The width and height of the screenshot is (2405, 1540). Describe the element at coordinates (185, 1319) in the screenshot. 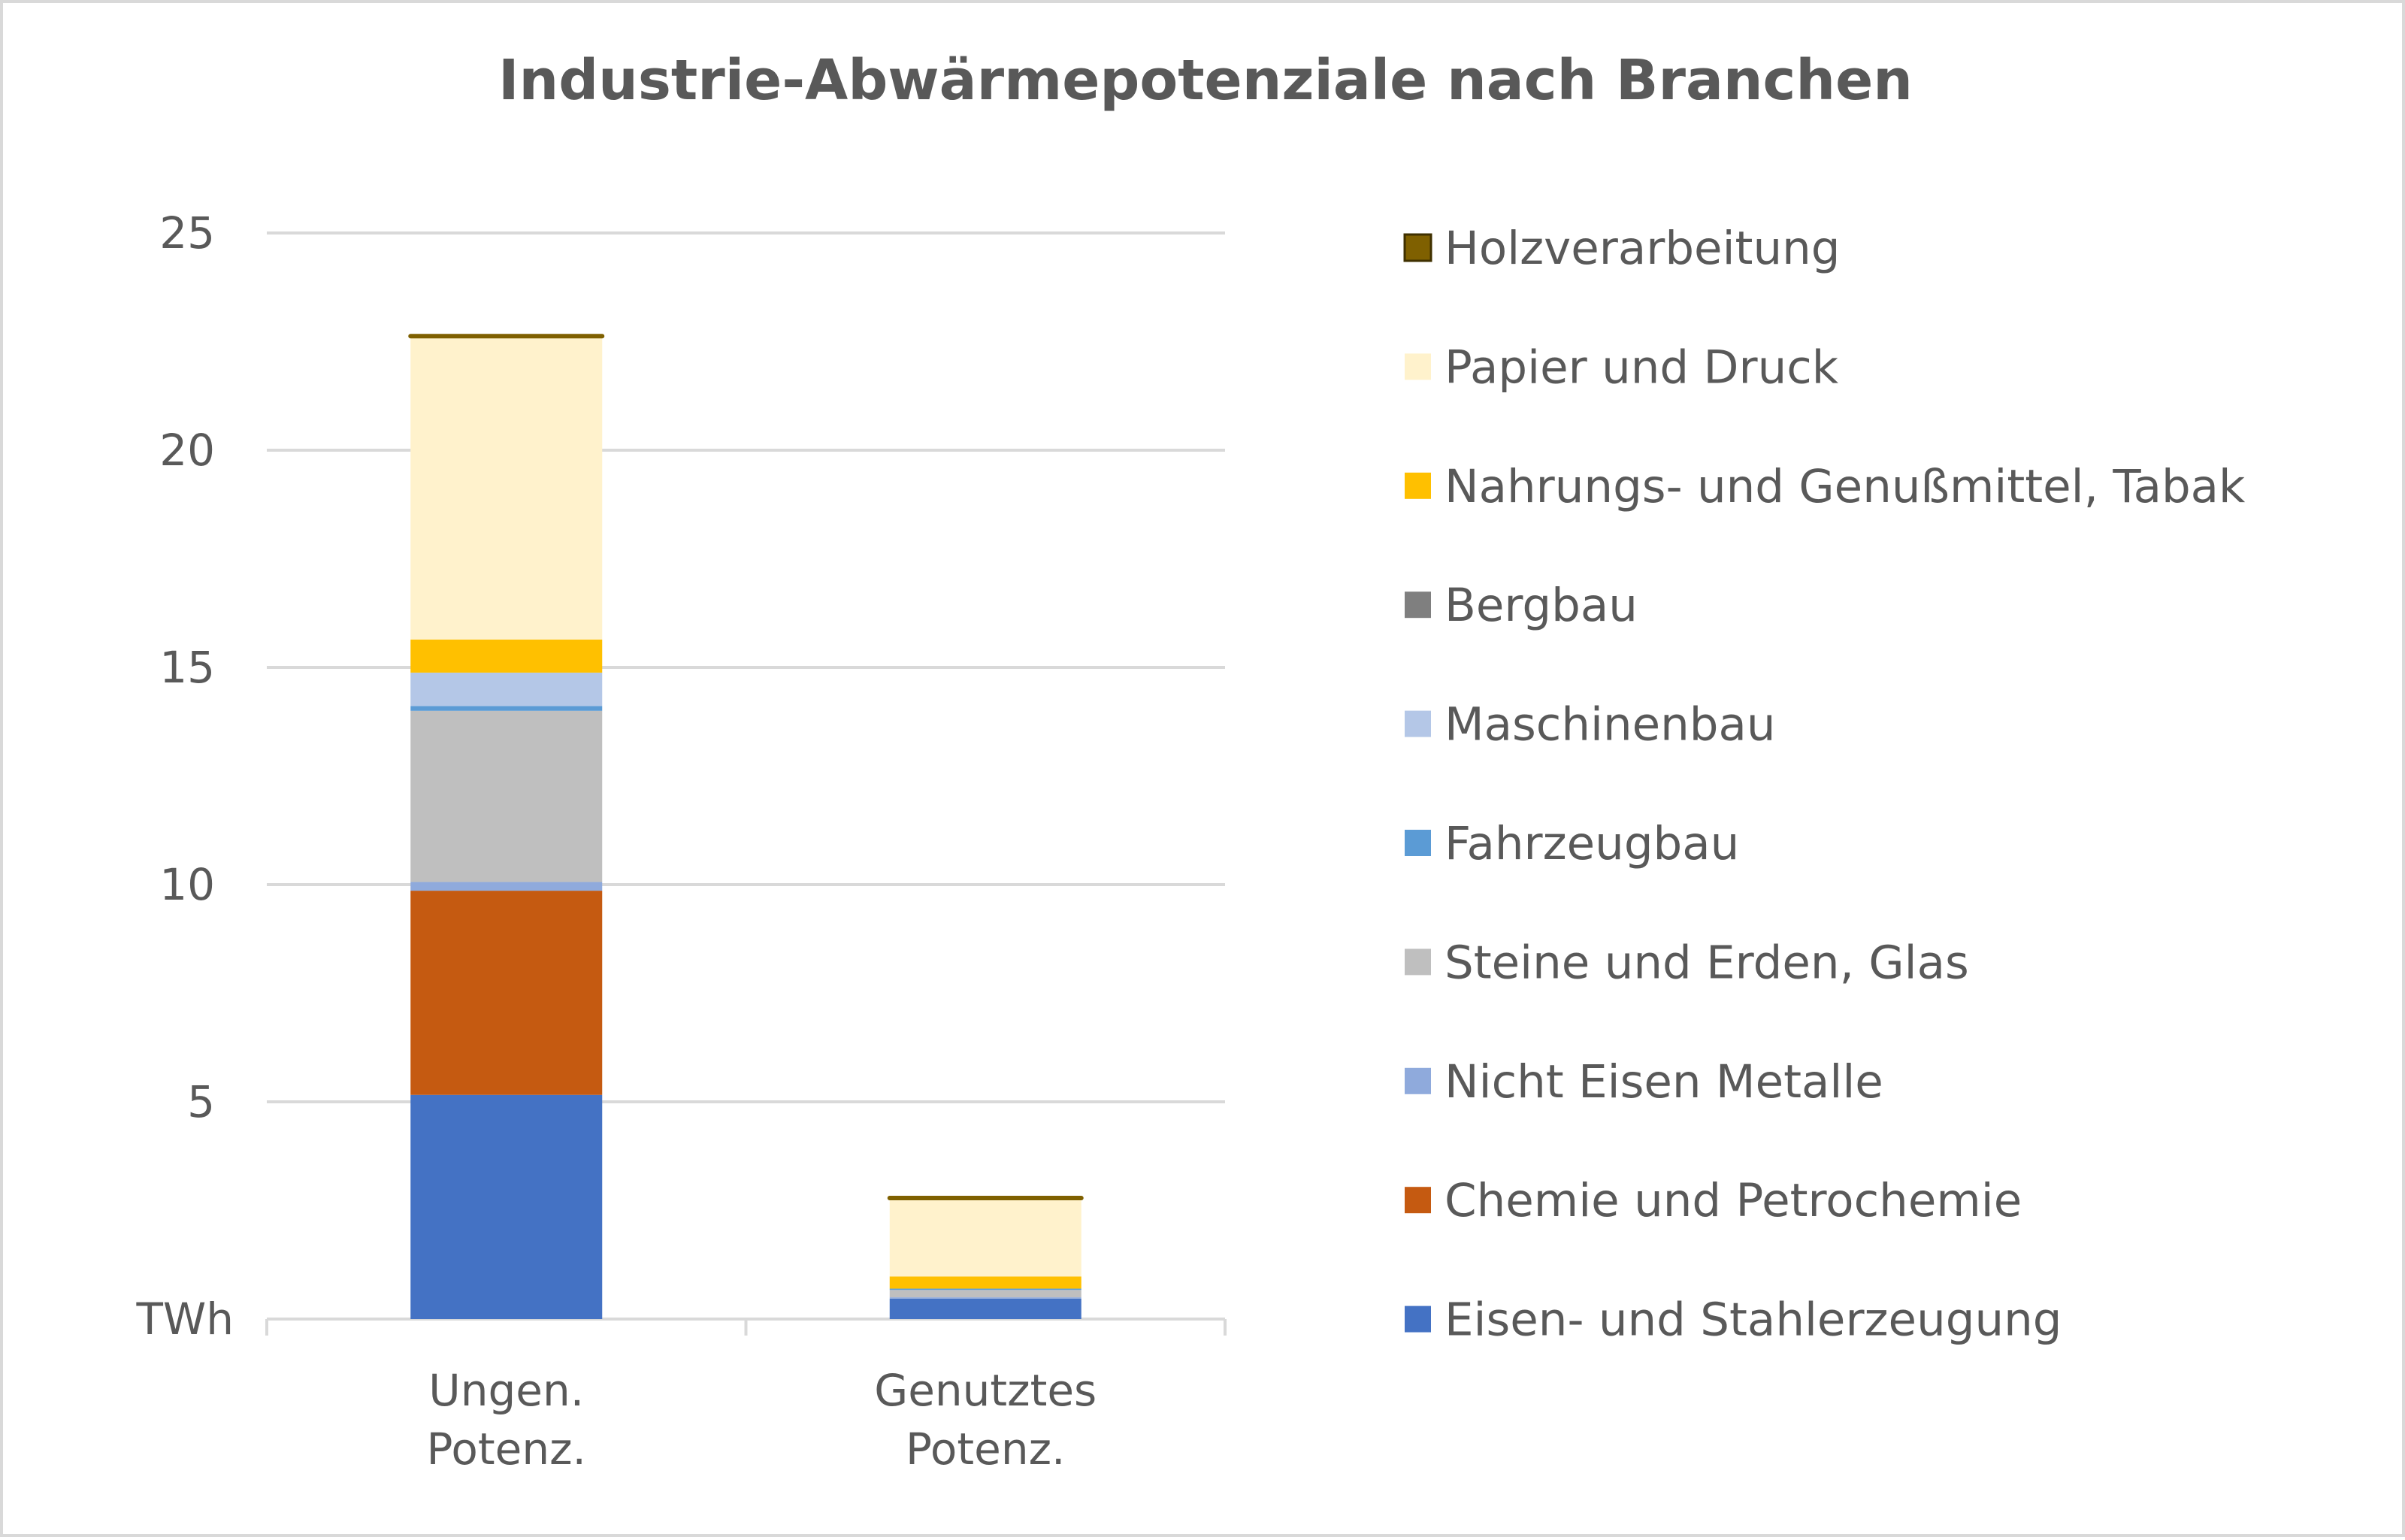

I see `y-axis-unit-label: TWh` at that location.